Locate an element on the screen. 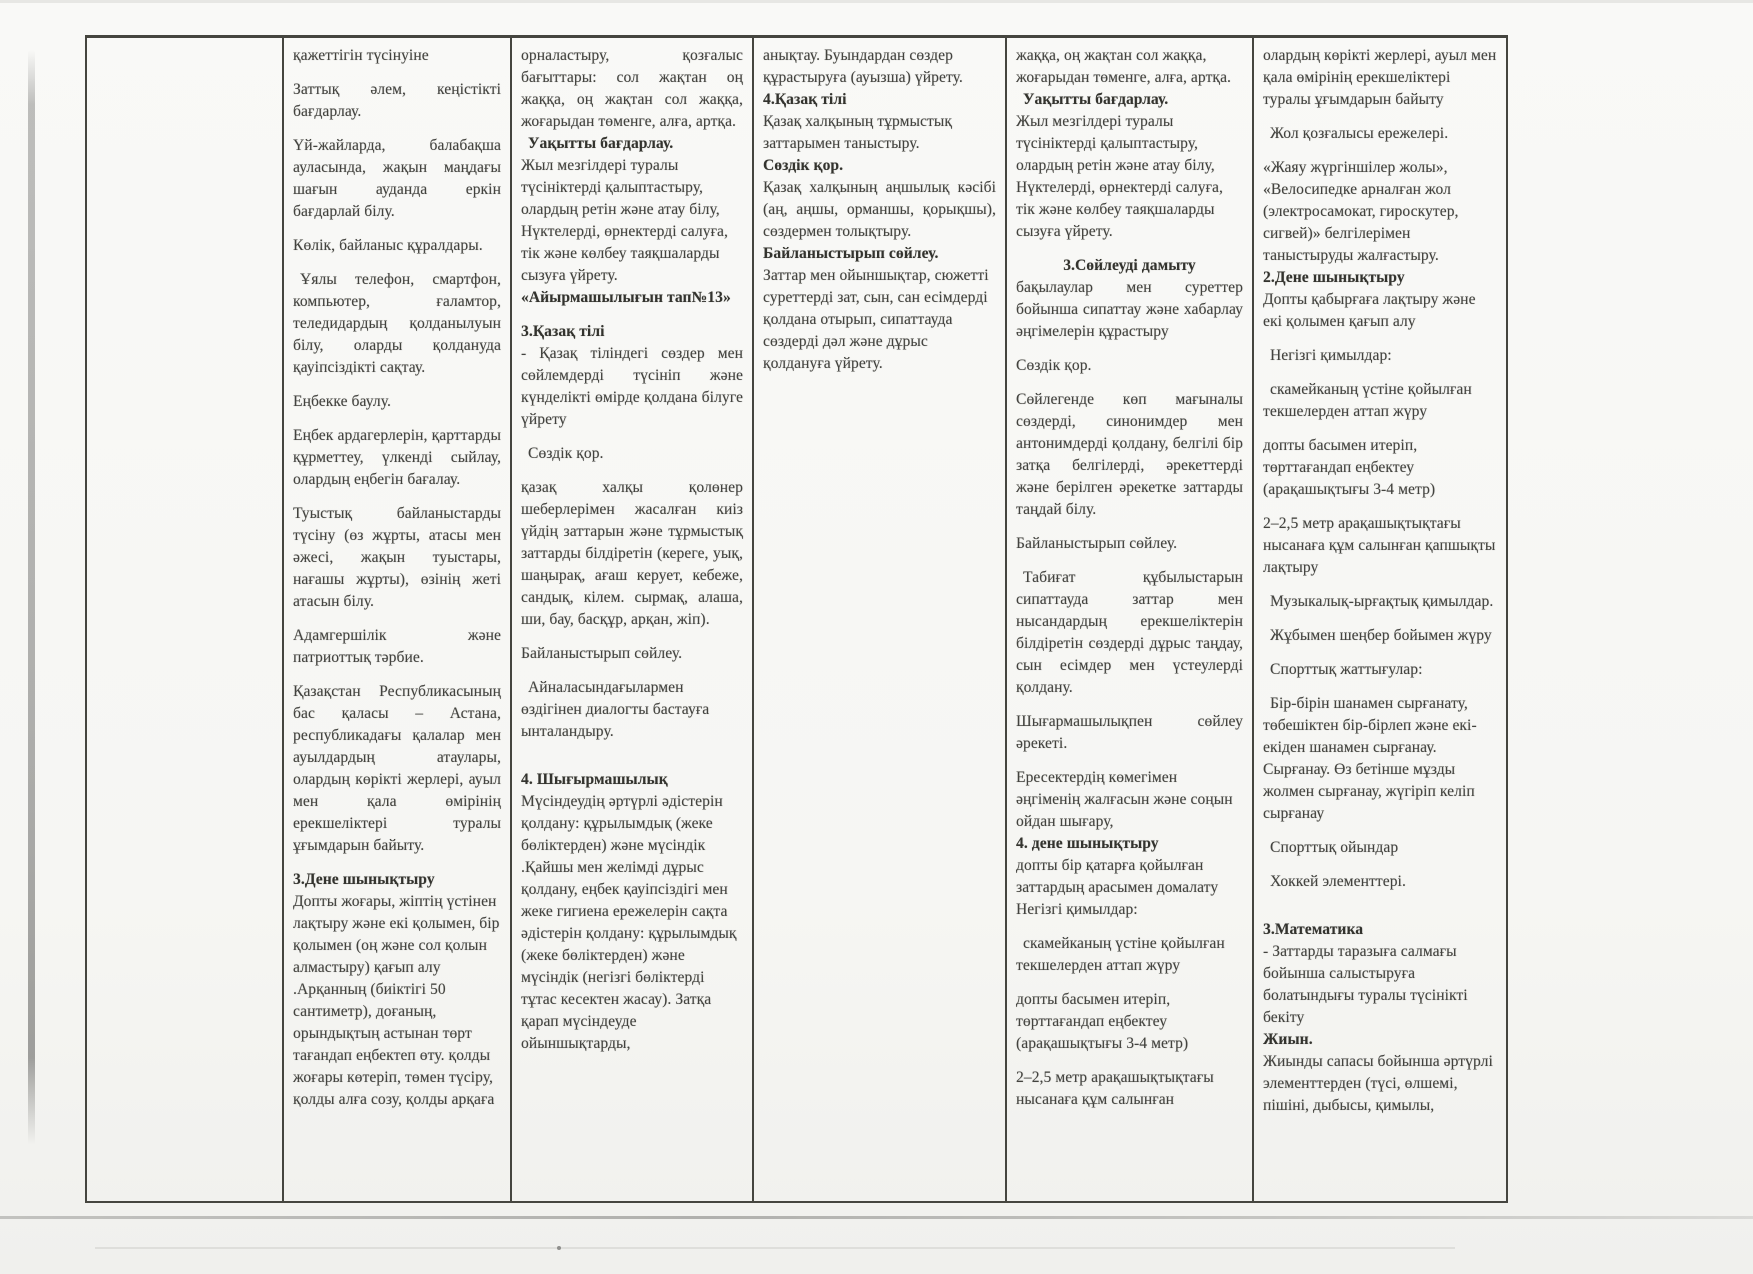  paragraph: Хоккей элементтері. is located at coordinates (1338, 881).